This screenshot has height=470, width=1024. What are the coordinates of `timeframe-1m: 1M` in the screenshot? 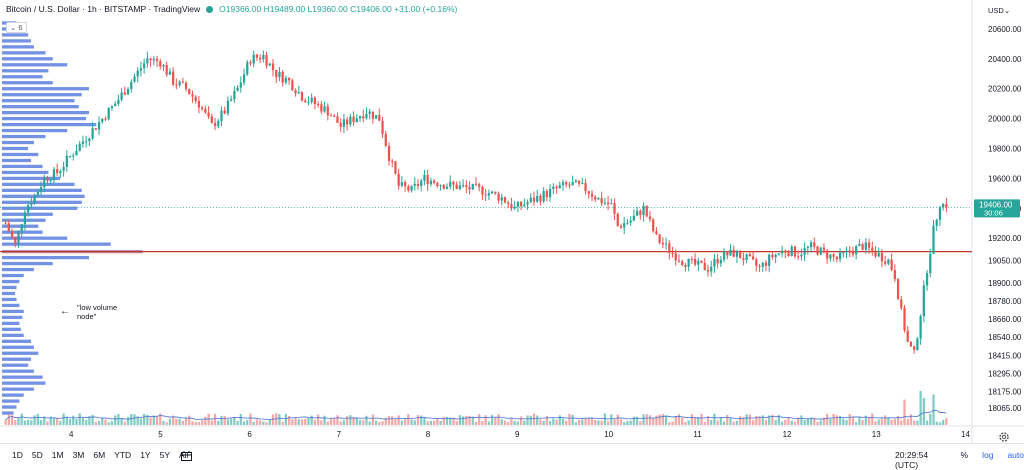 It's located at (57, 455).